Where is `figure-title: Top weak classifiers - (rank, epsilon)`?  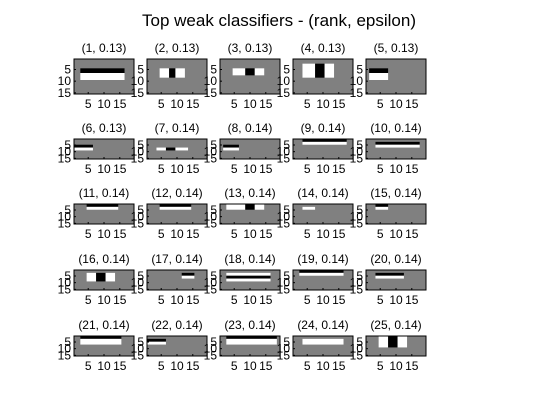
figure-title: Top weak classifiers - (rank, epsilon) is located at coordinates (279, 20).